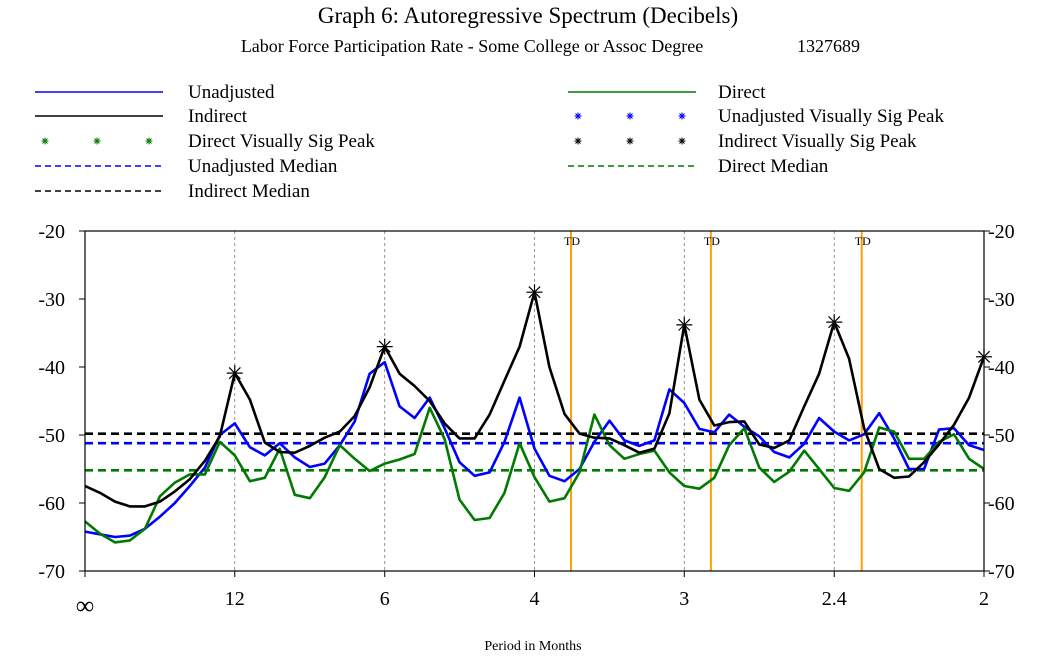 Image resolution: width=1049 pixels, height=659 pixels. Describe the element at coordinates (281, 141) in the screenshot. I see `legend-label: Direct Visually Sig Peak` at that location.